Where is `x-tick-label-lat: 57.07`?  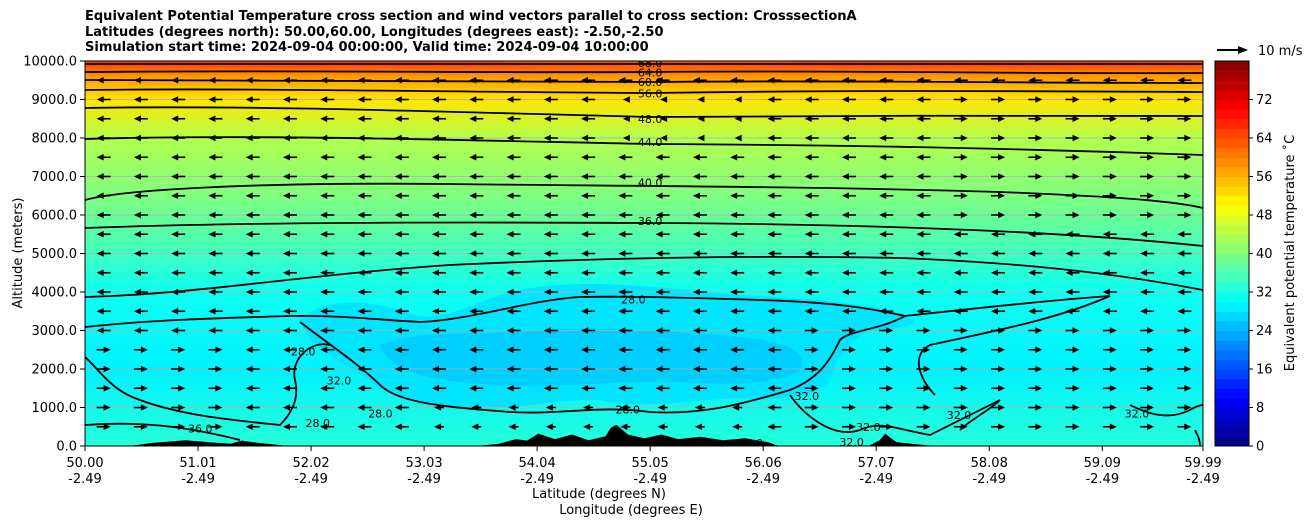 x-tick-label-lat: 57.07 is located at coordinates (876, 463).